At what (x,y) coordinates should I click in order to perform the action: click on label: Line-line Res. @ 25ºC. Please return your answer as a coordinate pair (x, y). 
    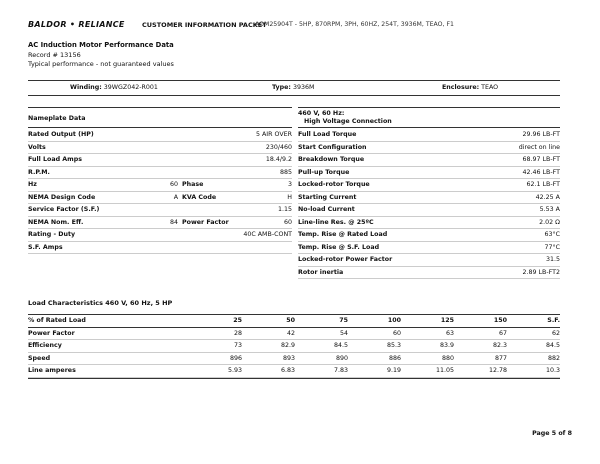
    Looking at the image, I should click on (336, 222).